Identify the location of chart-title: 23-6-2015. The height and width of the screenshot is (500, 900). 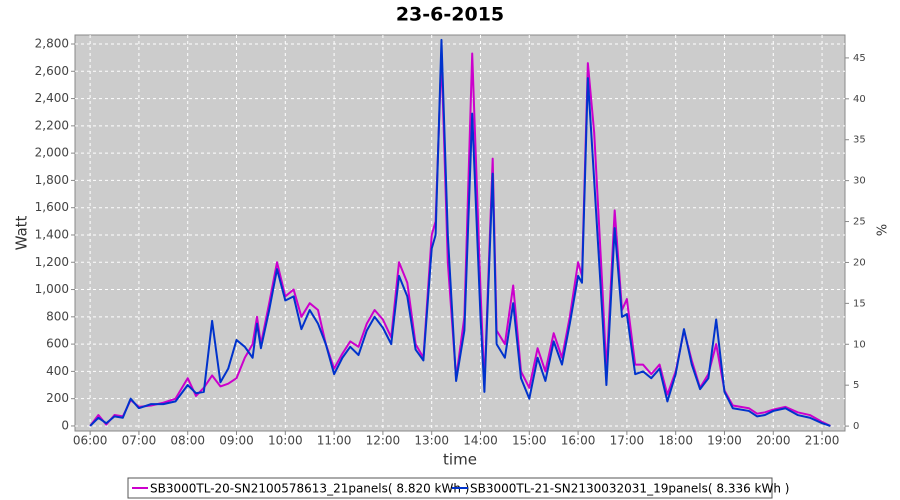
(450, 15).